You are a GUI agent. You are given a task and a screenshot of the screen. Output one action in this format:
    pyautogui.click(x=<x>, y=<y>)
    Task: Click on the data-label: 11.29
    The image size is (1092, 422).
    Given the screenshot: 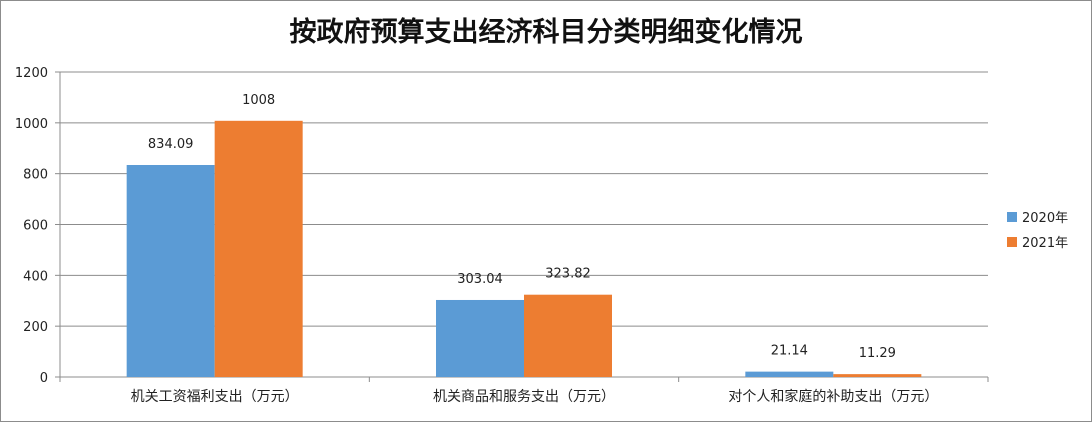 What is the action you would take?
    pyautogui.click(x=877, y=353)
    